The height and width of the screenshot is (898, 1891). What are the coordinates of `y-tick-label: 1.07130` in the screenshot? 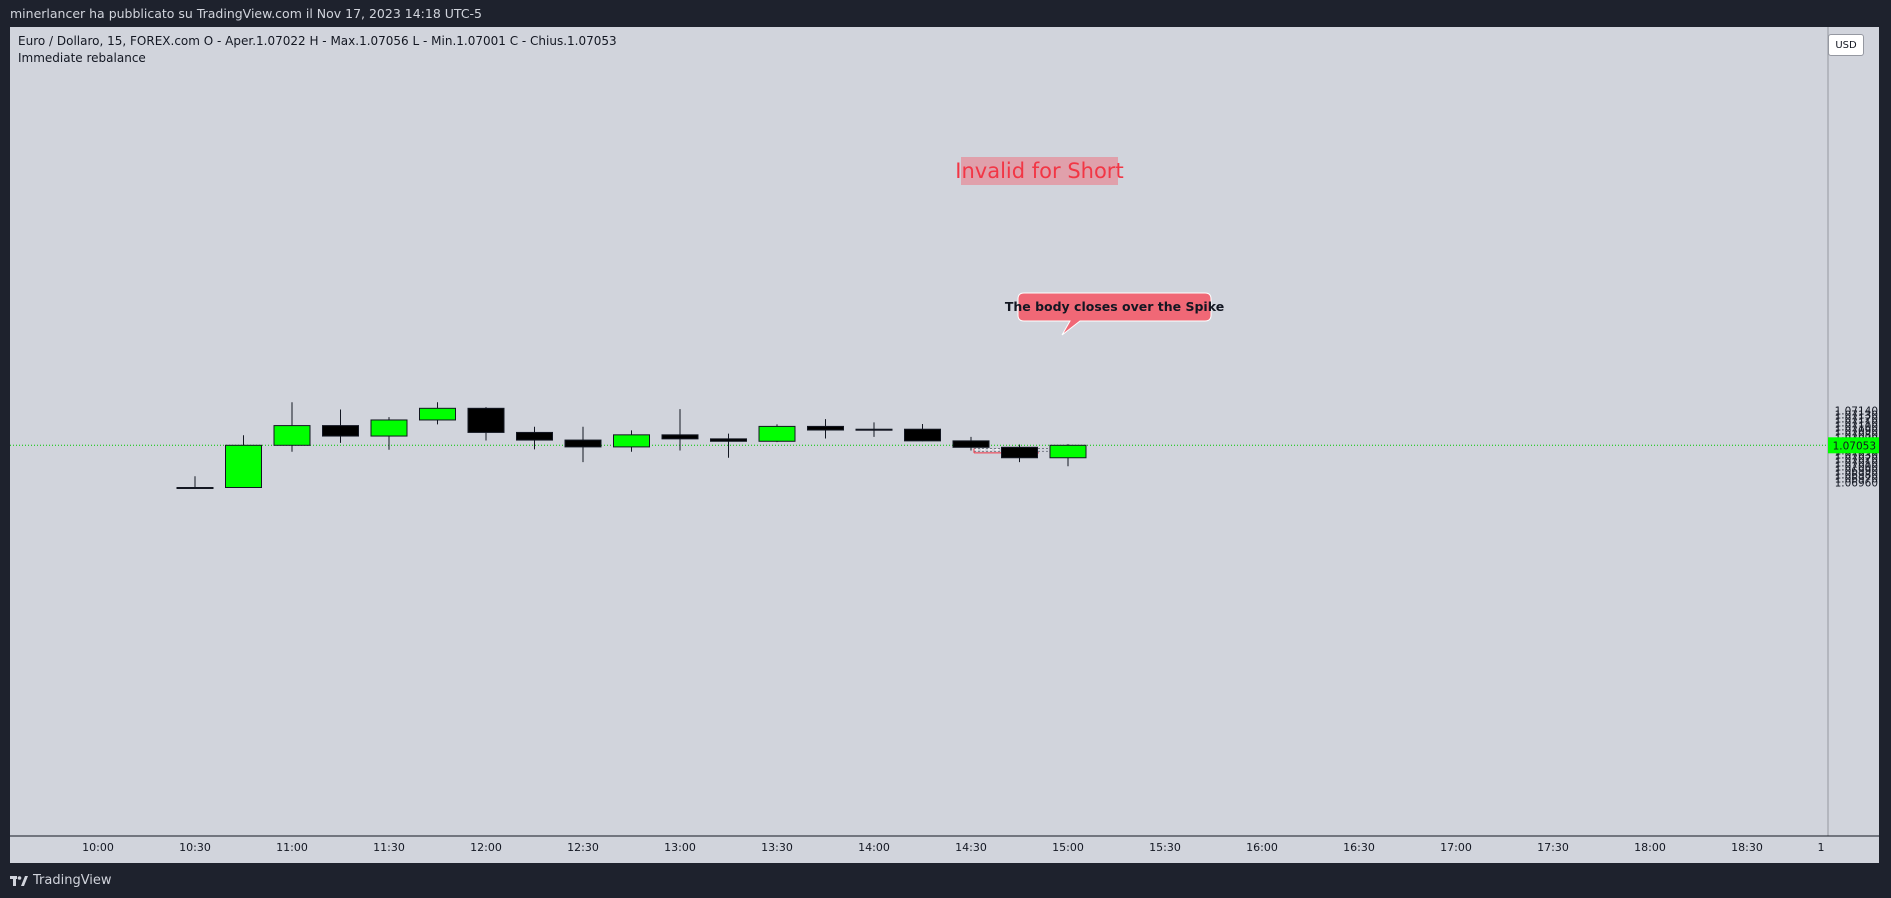 It's located at (1856, 415).